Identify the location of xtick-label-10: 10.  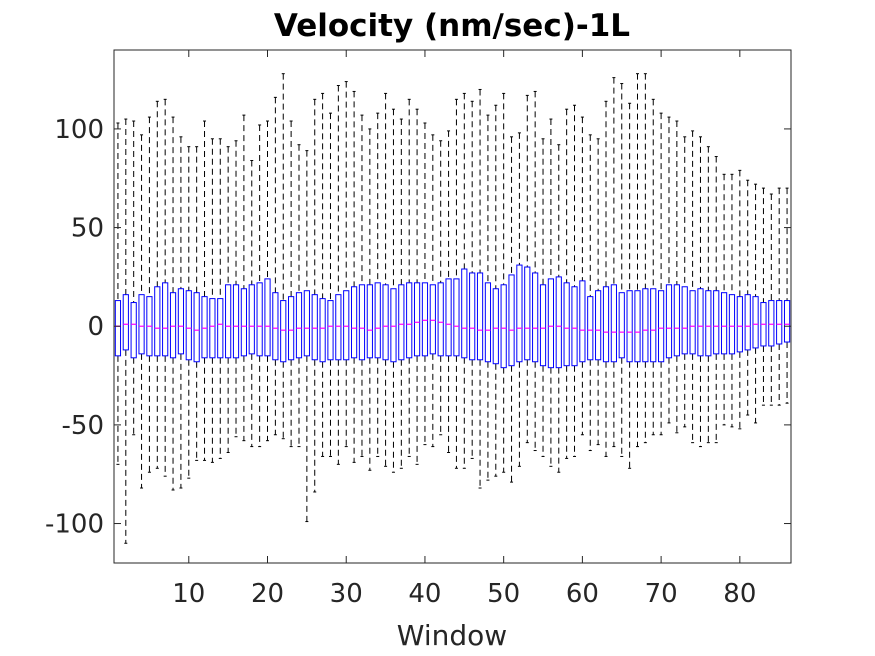
(188, 594).